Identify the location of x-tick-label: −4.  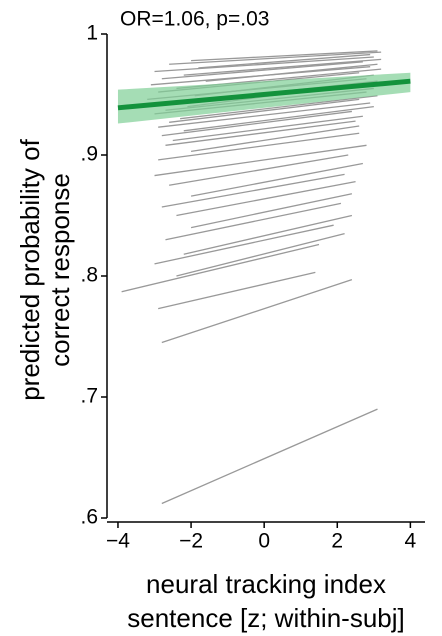
(118, 541).